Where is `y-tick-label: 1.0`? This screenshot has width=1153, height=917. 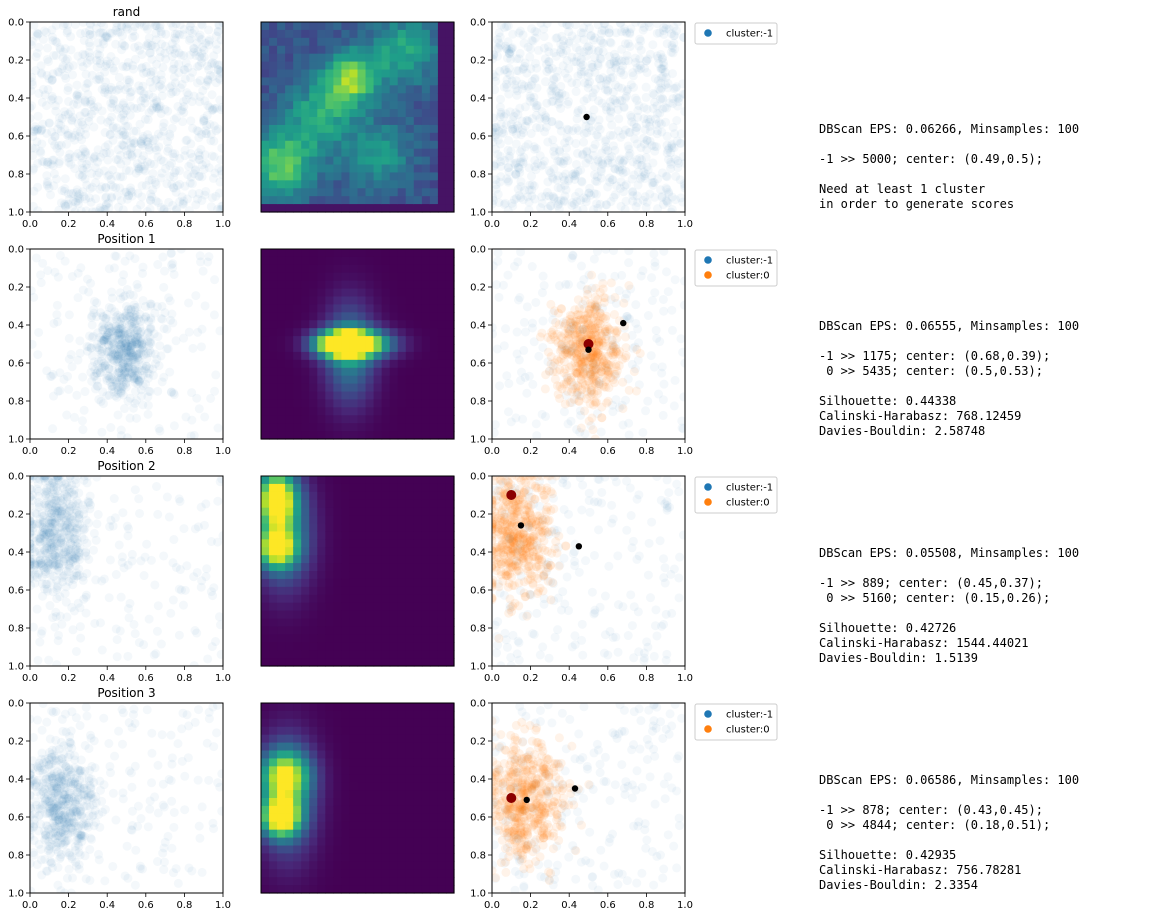 y-tick-label: 1.0 is located at coordinates (478, 213).